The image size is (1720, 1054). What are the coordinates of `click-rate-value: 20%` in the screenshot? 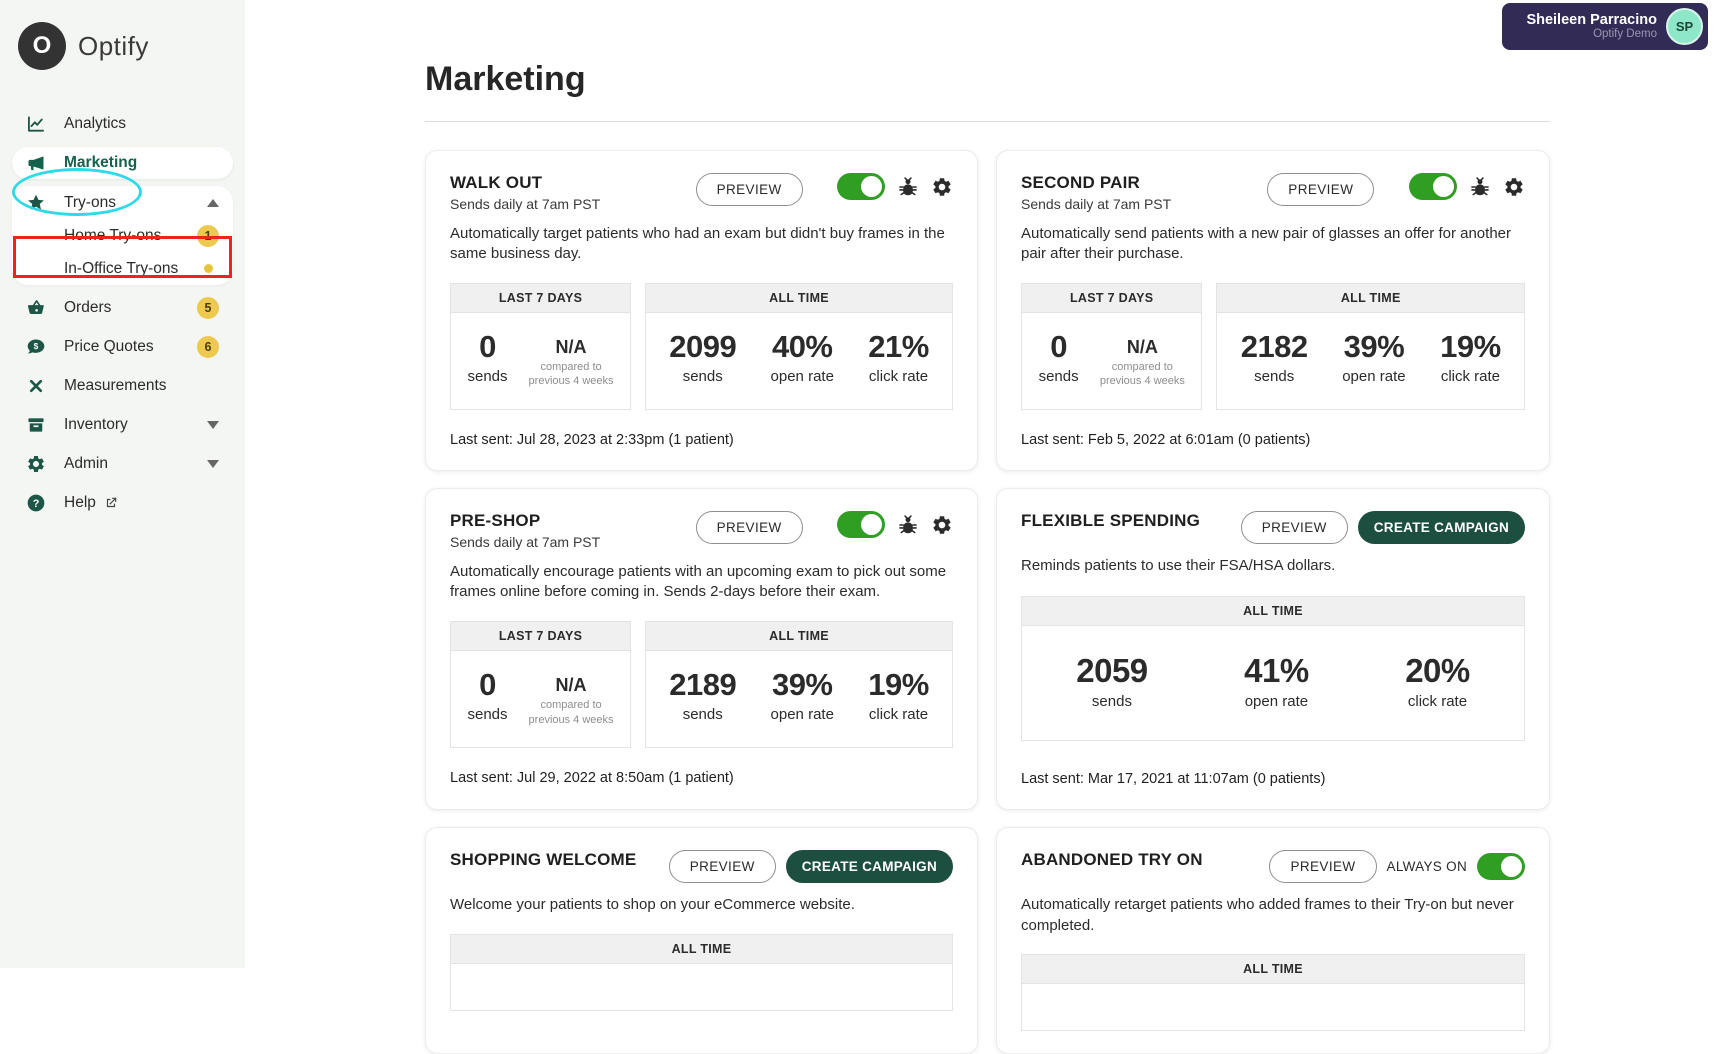 It's located at (1437, 671).